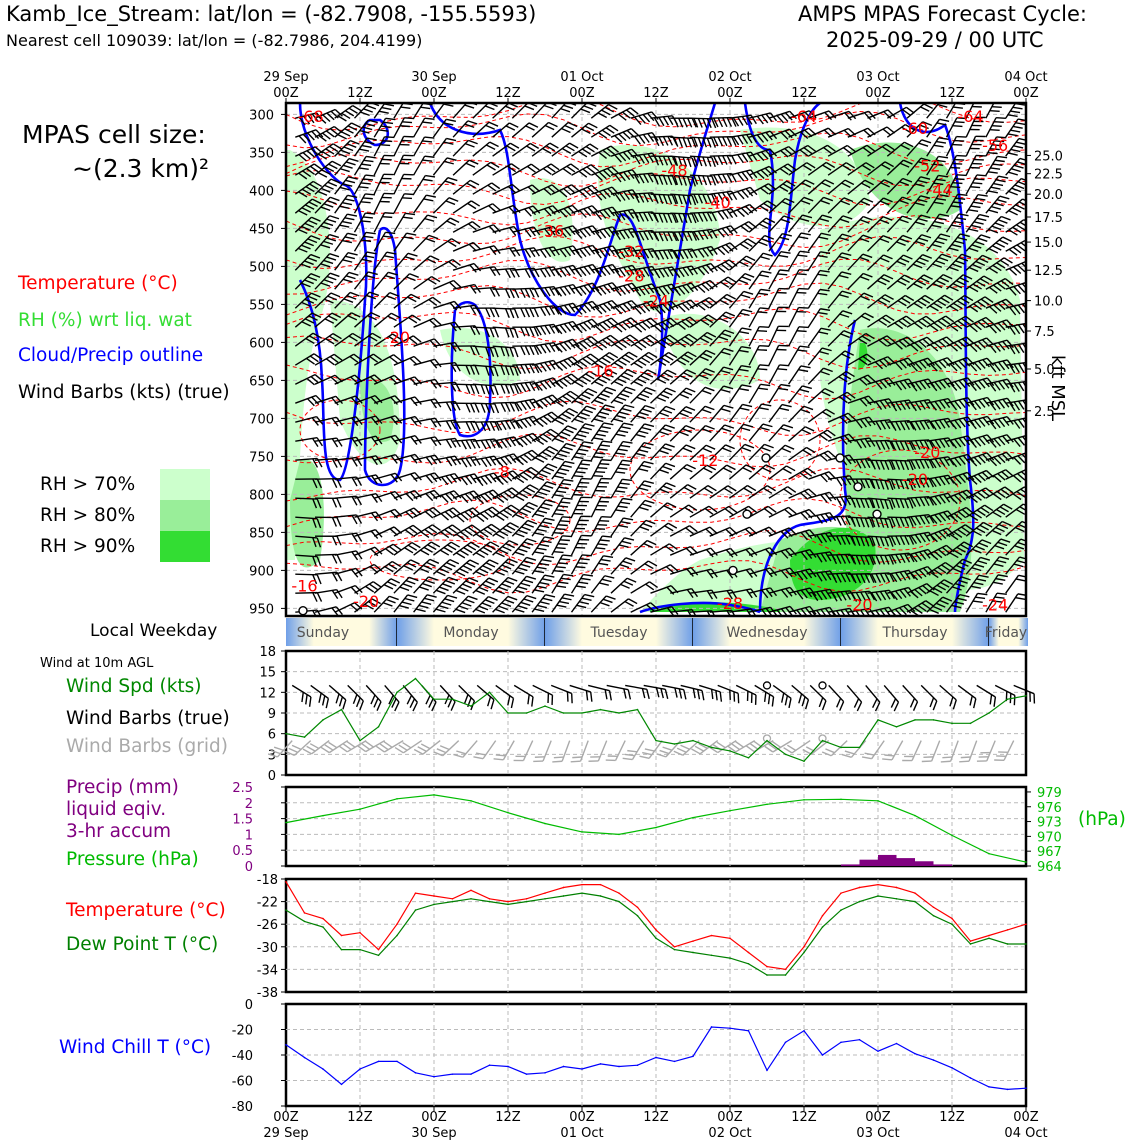 This screenshot has height=1140, width=1140. What do you see at coordinates (98, 283) in the screenshot?
I see `legend-temperature: Temperature (°C)` at bounding box center [98, 283].